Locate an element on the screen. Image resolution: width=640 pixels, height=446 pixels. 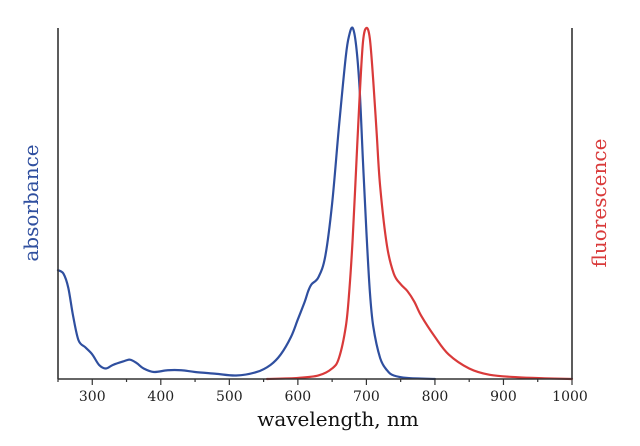
x-tick-label: 1000 is located at coordinates (570, 397).